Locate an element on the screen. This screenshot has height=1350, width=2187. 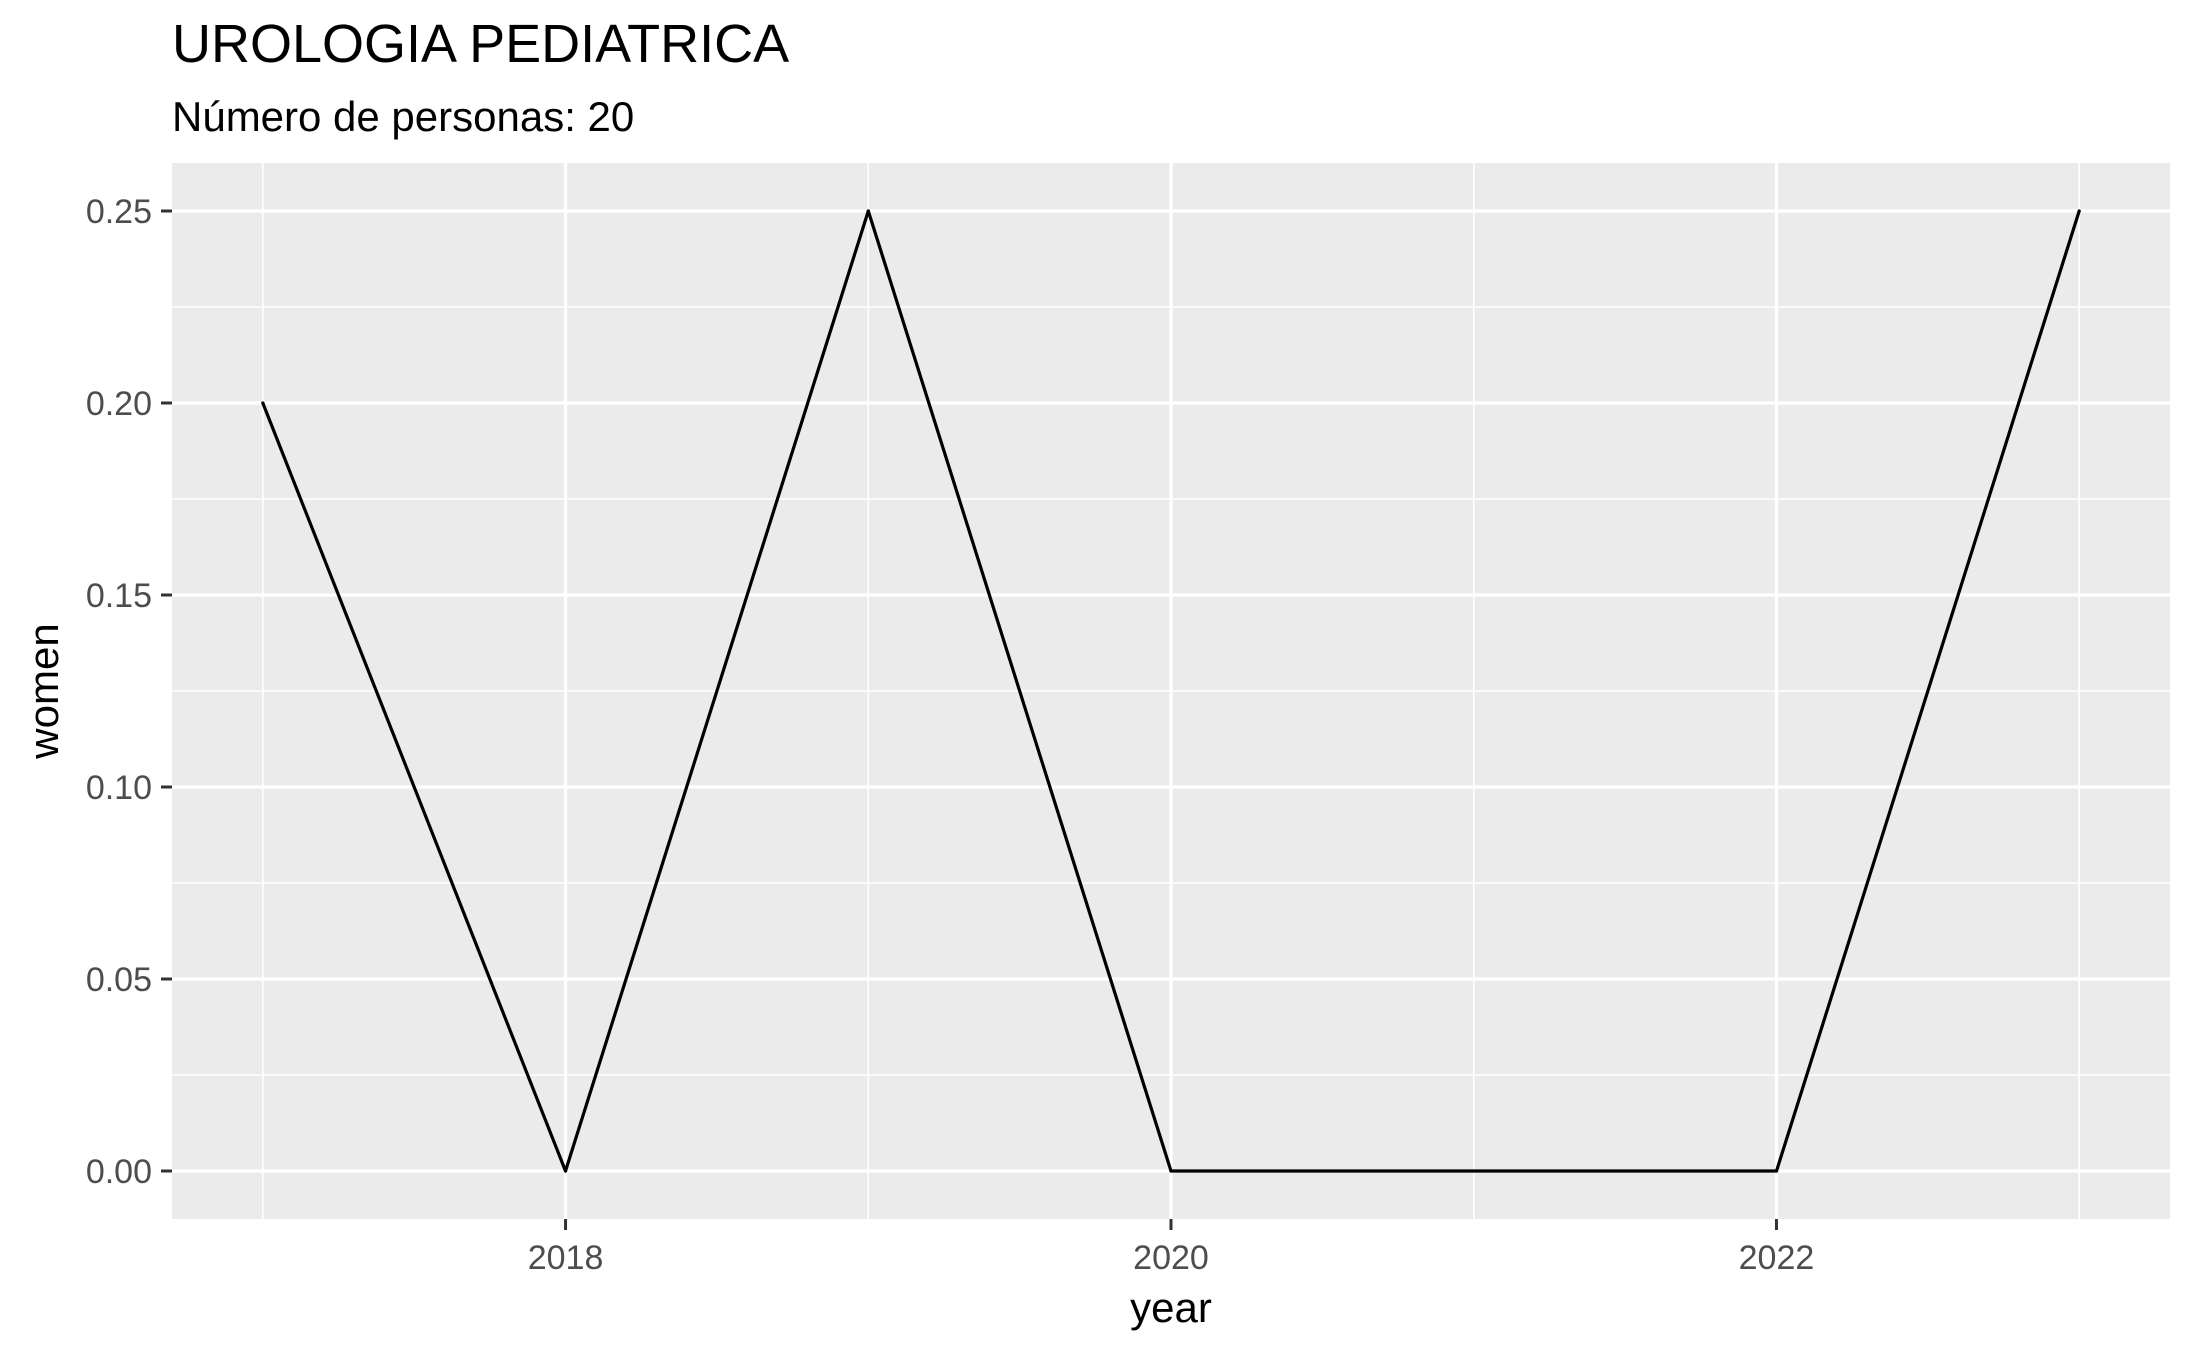
y-axis-title: women is located at coordinates (43, 691).